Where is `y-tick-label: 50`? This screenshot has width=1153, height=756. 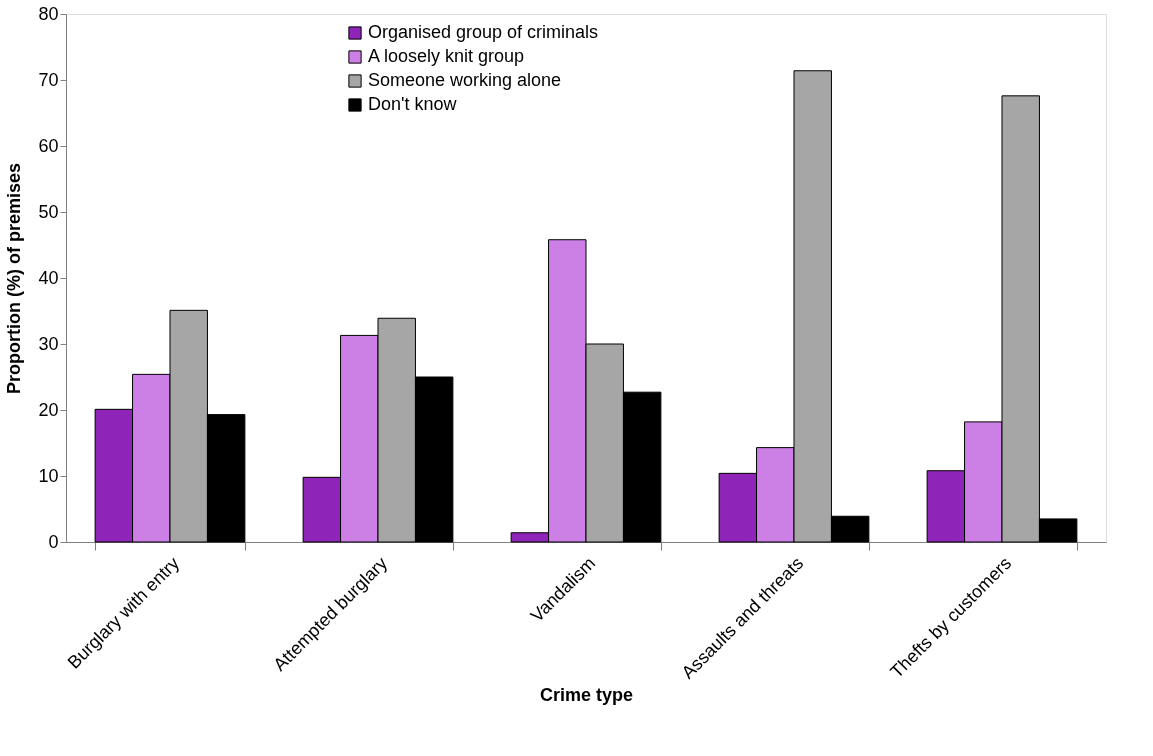
y-tick-label: 50 is located at coordinates (48, 211).